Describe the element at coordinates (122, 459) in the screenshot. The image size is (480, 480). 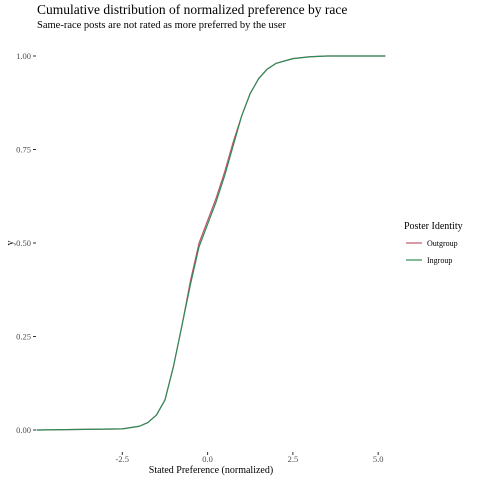
I see `x-tick-label: -2.5` at that location.